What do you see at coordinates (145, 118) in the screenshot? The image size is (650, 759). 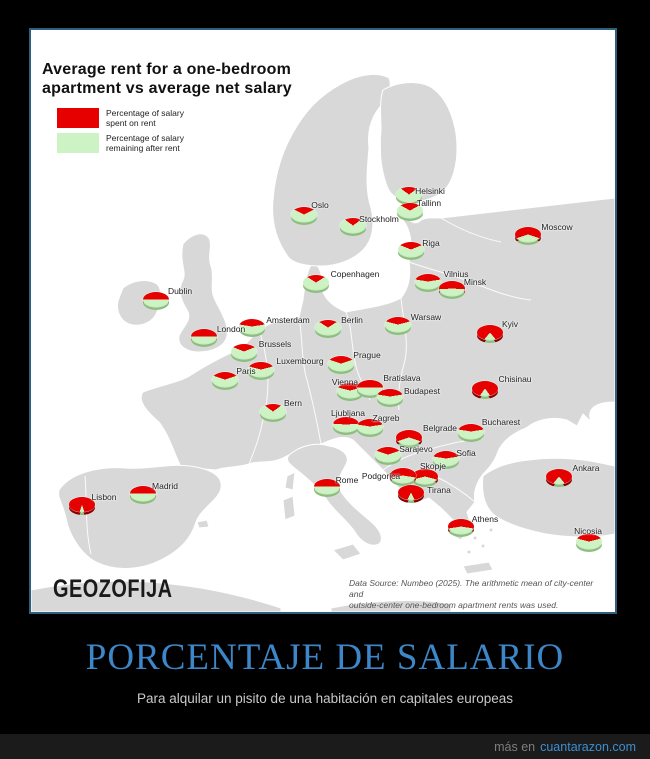 I see `legend-label-rent: Percentage of salary spent on rent` at bounding box center [145, 118].